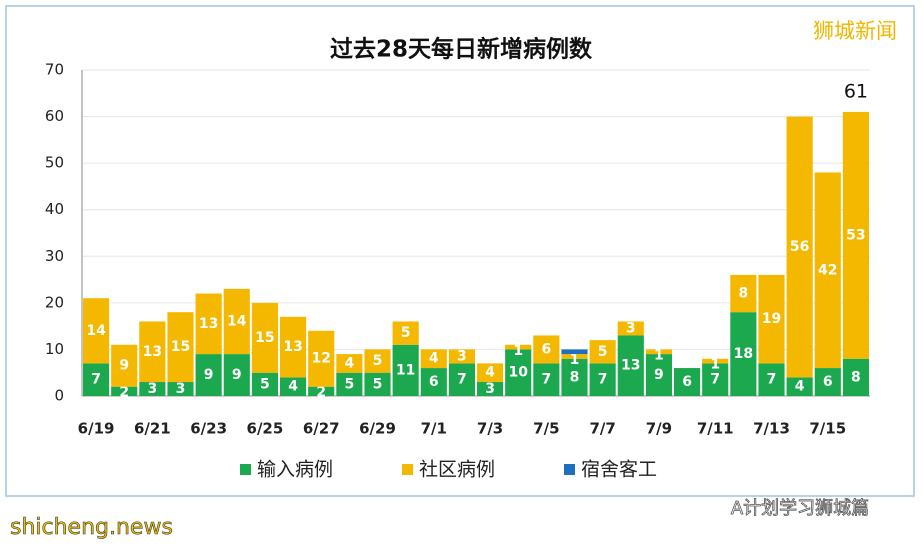 This screenshot has width=923, height=548. I want to click on x-tick-label: 7/13, so click(771, 429).